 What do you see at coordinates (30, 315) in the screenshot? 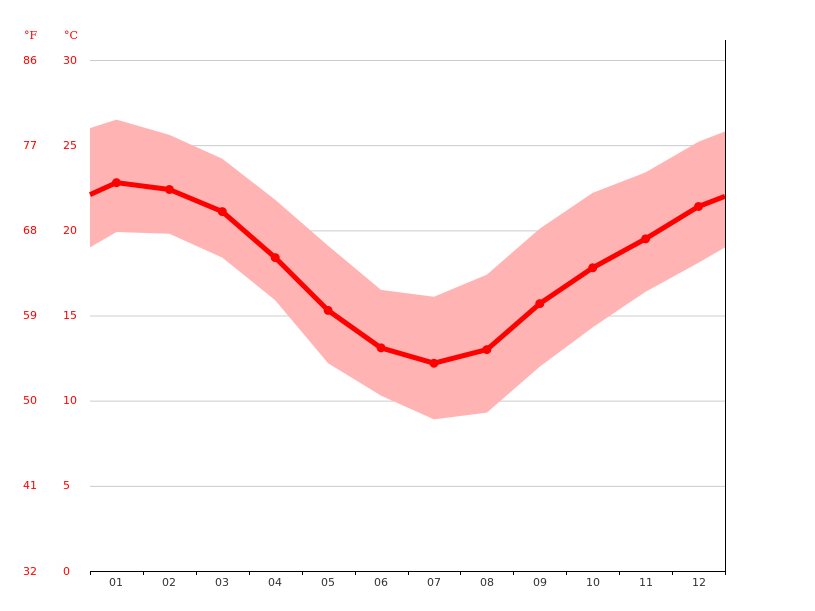
I see `f-tick-label: 59` at bounding box center [30, 315].